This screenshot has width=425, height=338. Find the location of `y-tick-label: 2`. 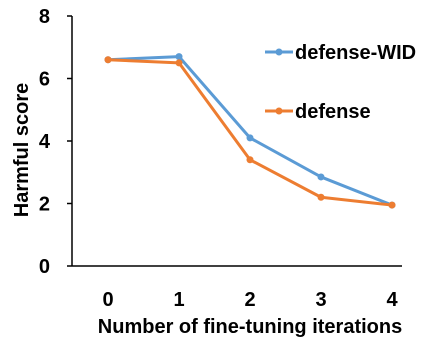

y-tick-label: 2 is located at coordinates (44, 205).